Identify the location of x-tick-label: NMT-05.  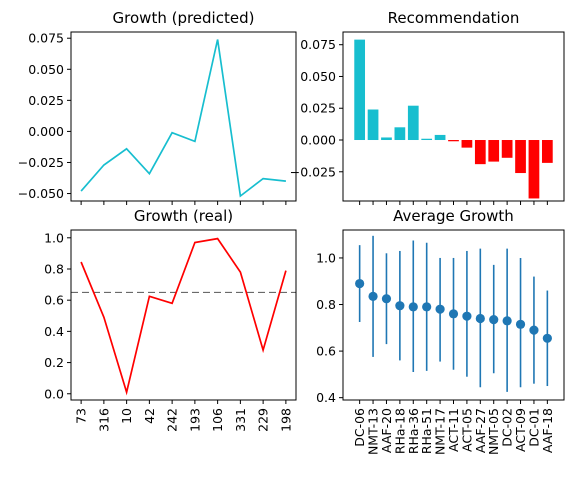
(493, 431).